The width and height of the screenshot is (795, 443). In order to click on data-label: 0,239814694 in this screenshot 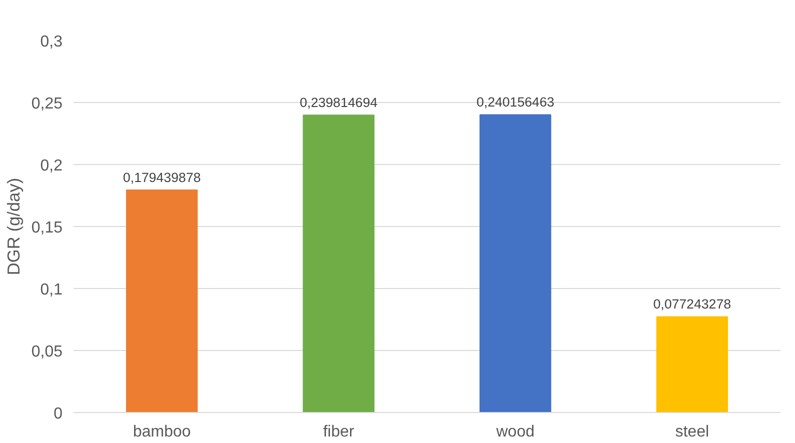, I will do `click(339, 102)`.